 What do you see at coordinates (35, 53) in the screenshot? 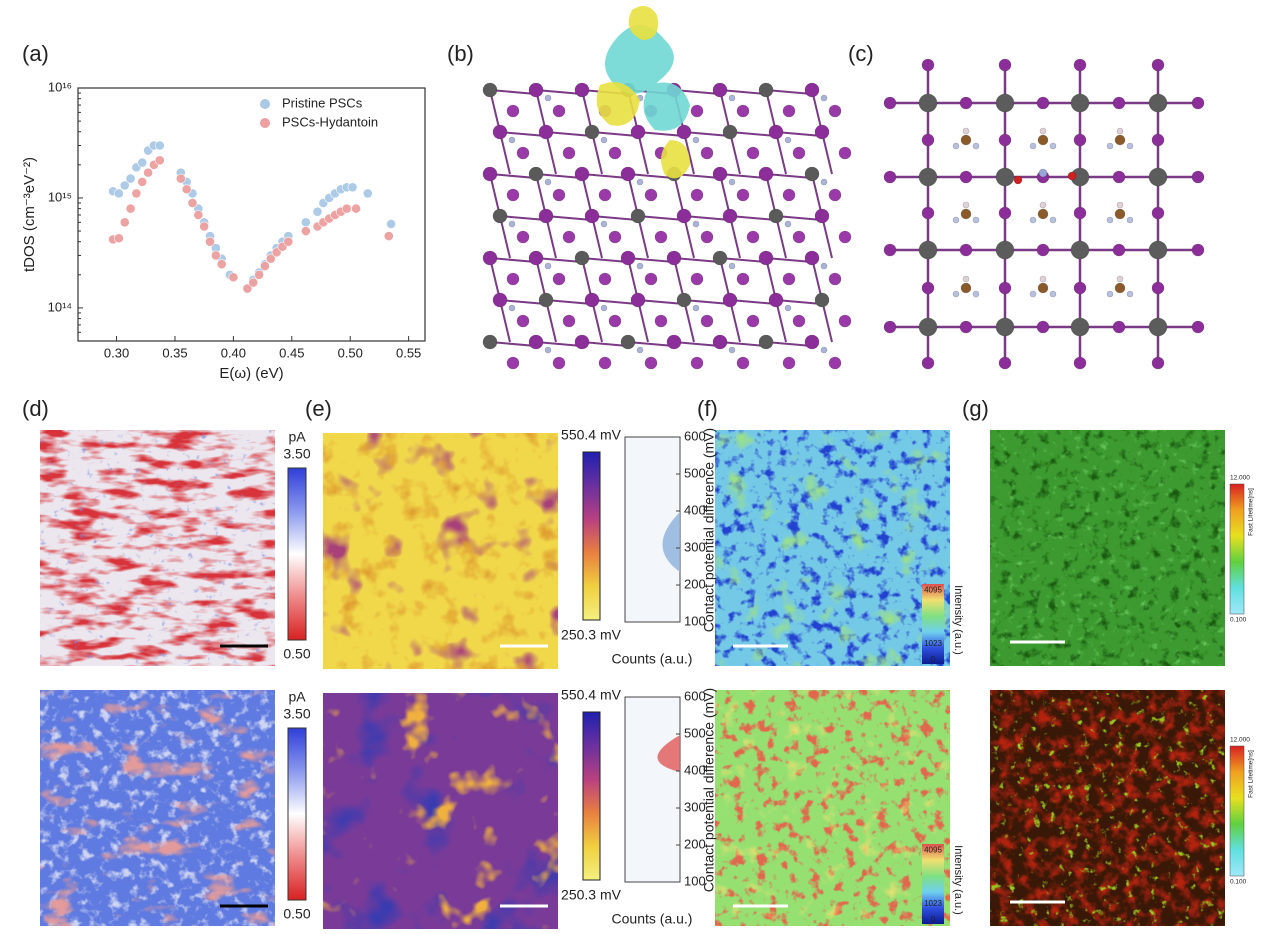
I see `label: (a)` at bounding box center [35, 53].